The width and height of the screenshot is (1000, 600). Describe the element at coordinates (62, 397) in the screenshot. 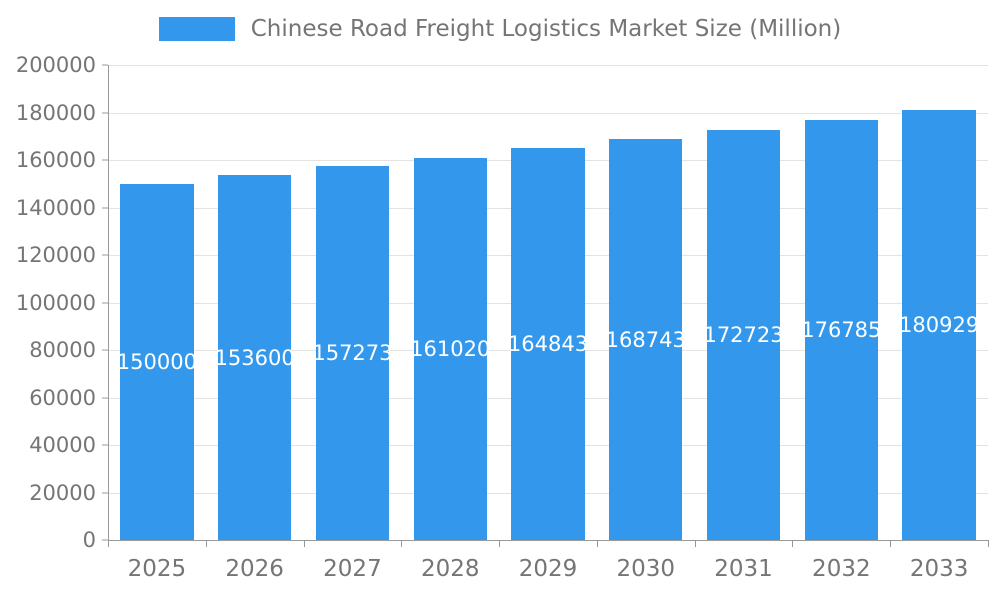

I see `y-axis-tick-label: 60000` at that location.